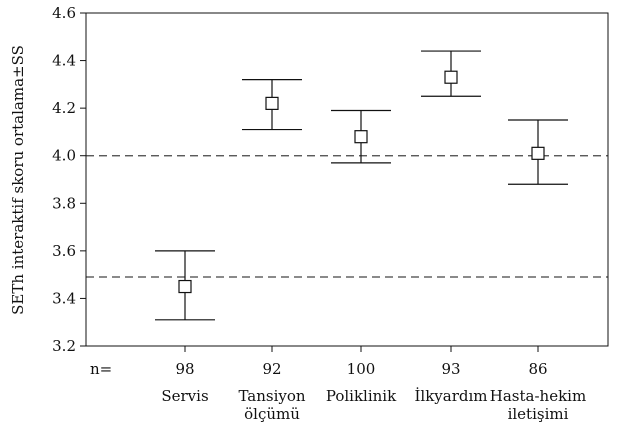 The image size is (621, 431). Describe the element at coordinates (272, 414) in the screenshot. I see `category-label: ölçümü` at that location.